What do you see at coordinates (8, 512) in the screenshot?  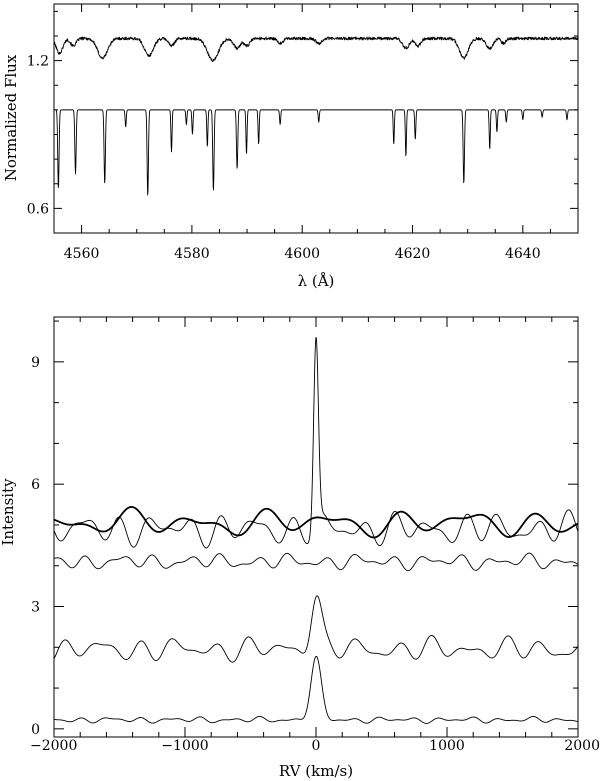 I see `bottom-y-axis-label: Intensity` at bounding box center [8, 512].